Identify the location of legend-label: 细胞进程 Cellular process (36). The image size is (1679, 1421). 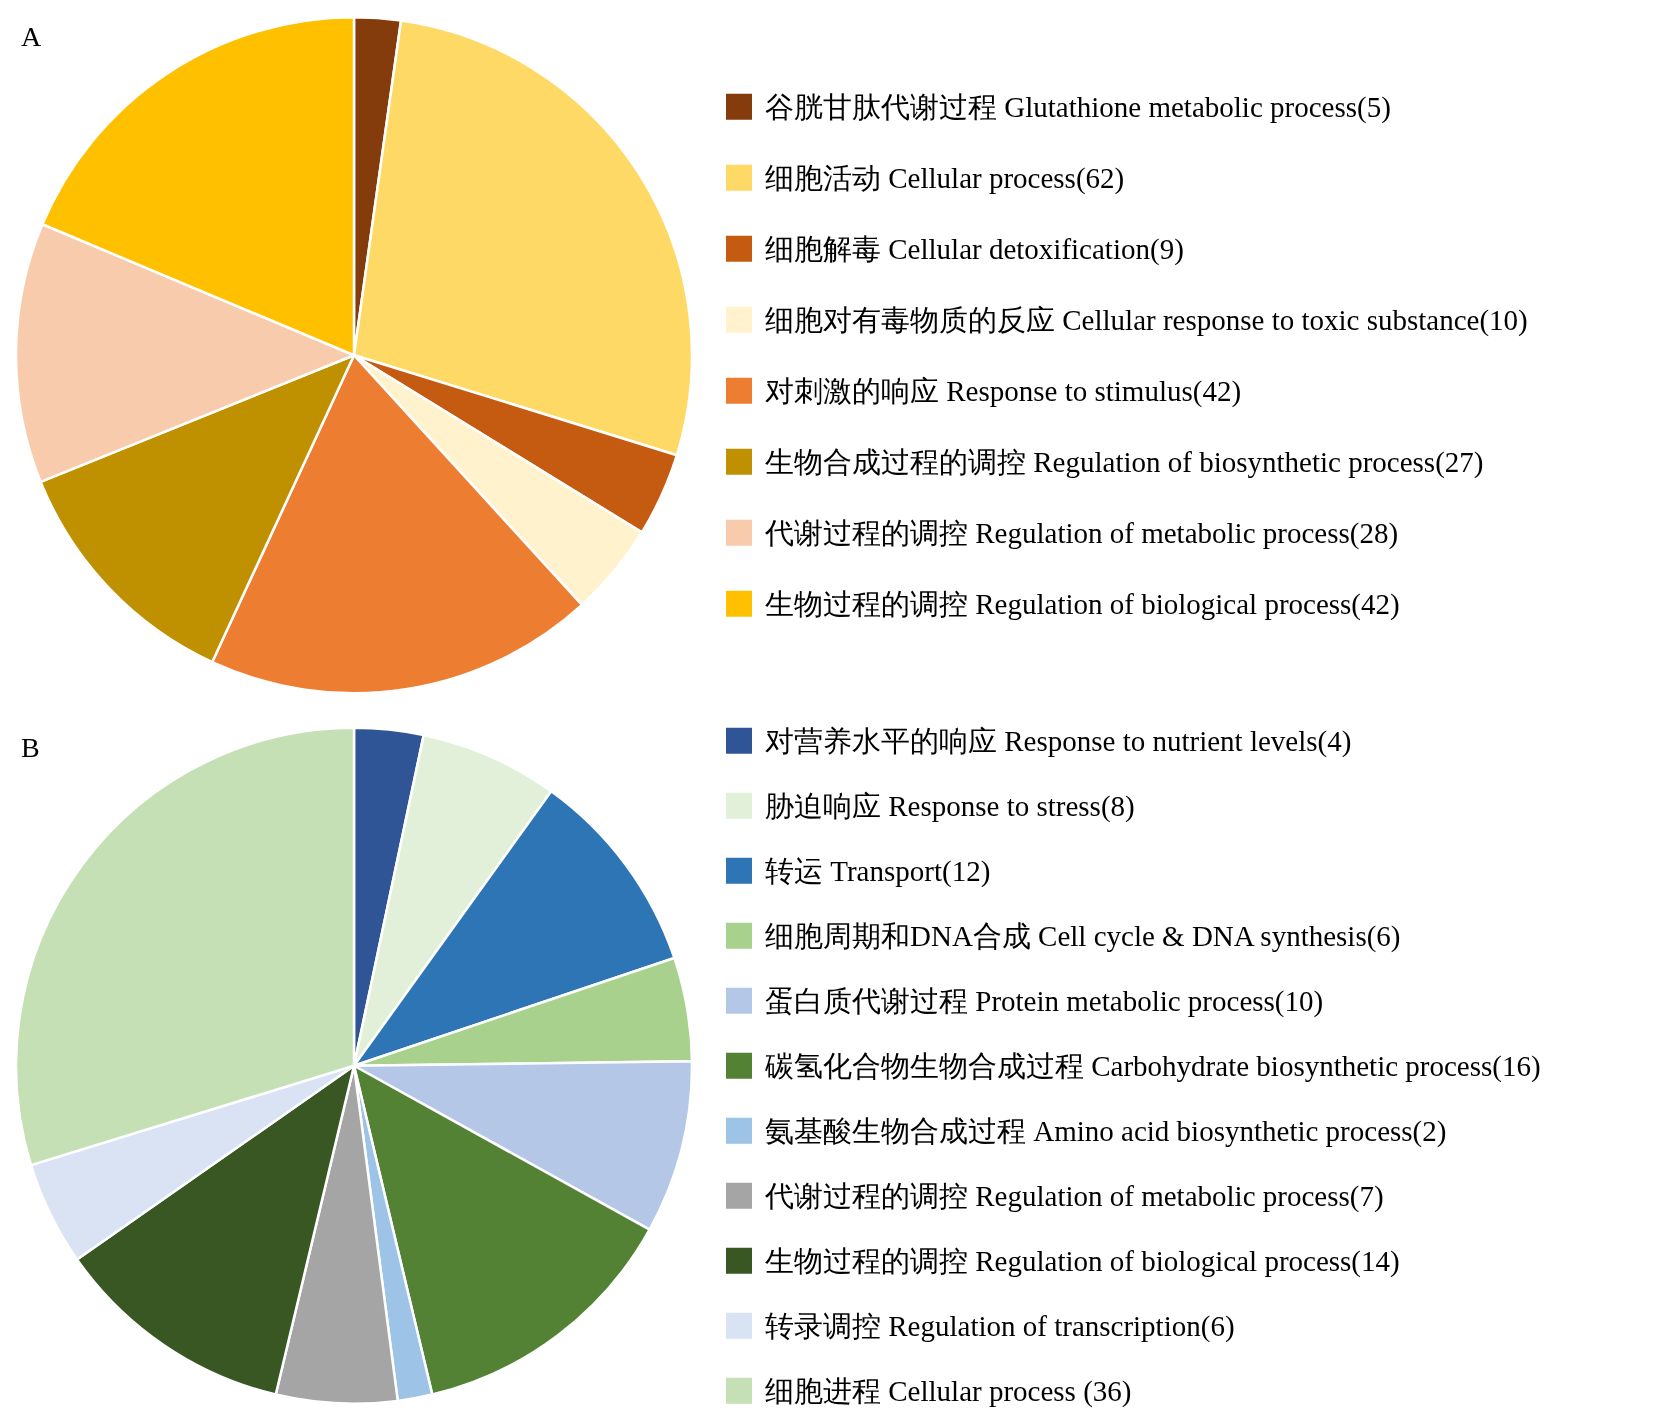
(948, 1391).